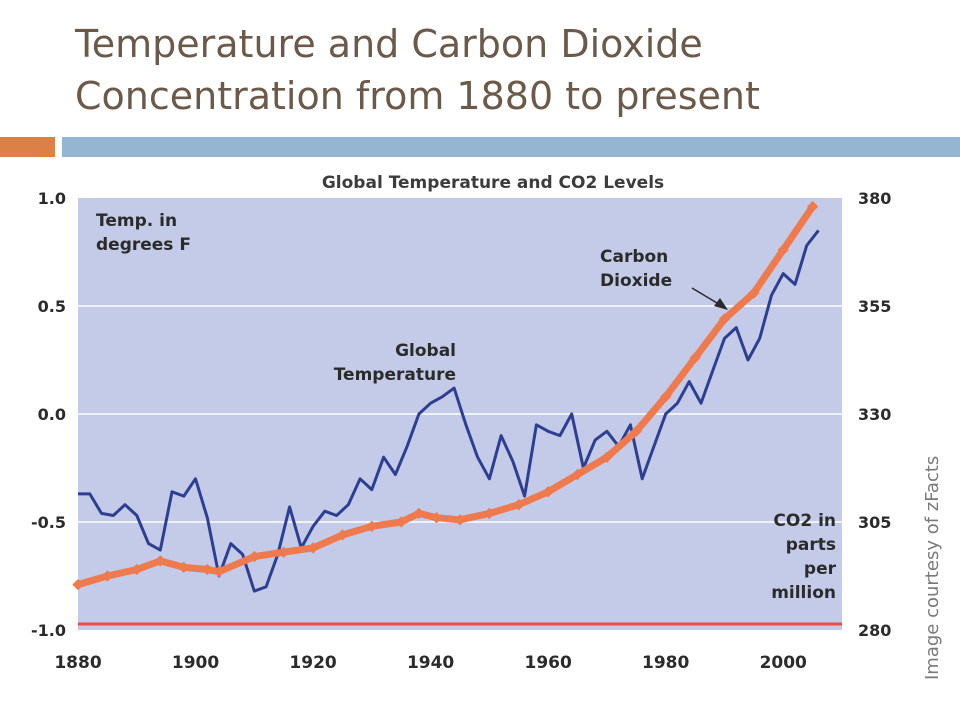  Describe the element at coordinates (312, 663) in the screenshot. I see `x-tick-label: 1920` at that location.